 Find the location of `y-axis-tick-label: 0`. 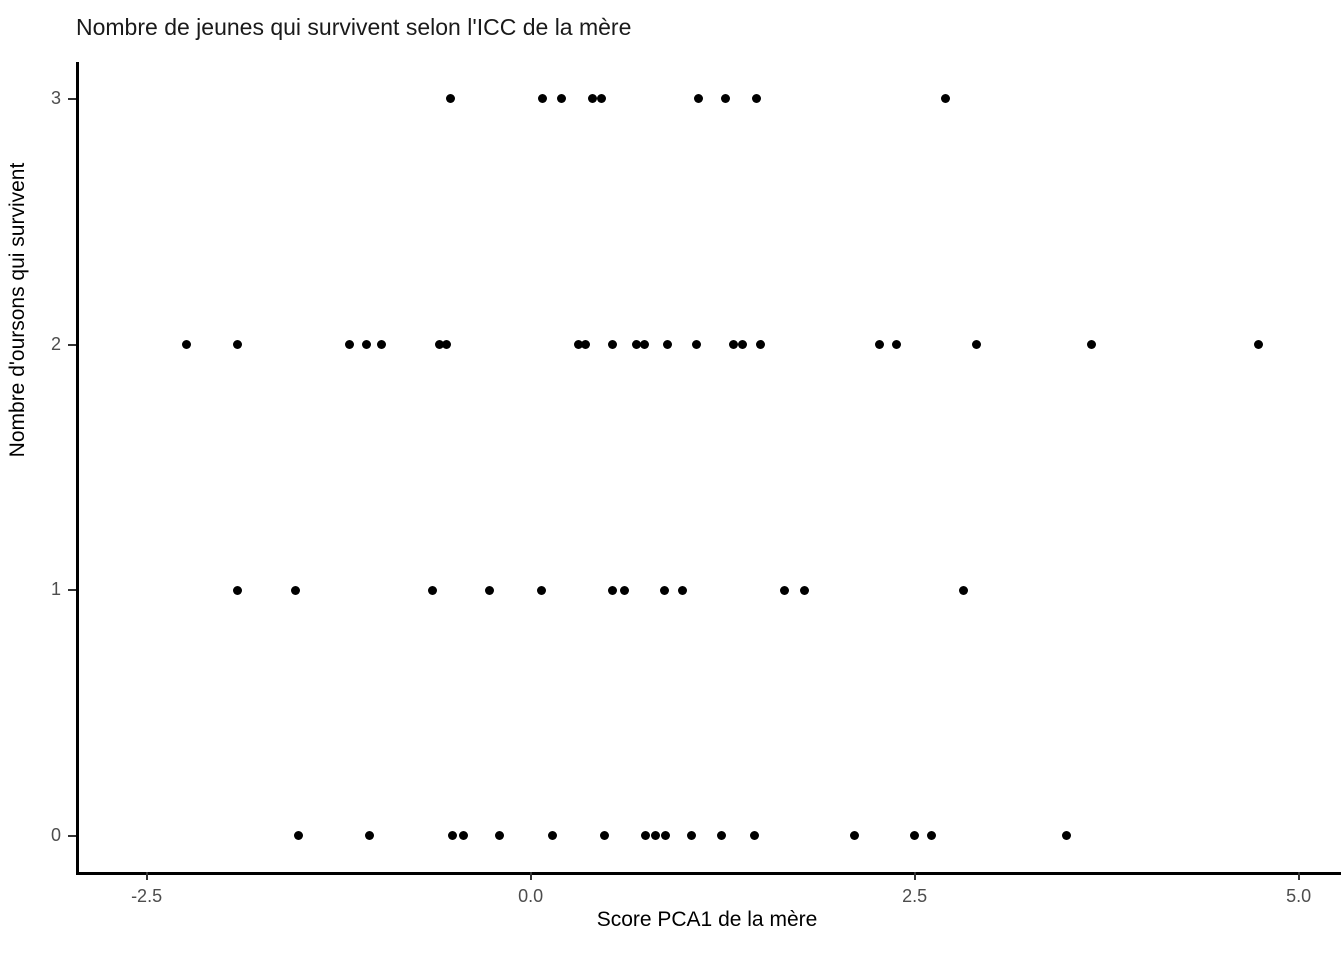

y-axis-tick-label: 0 is located at coordinates (55, 834).